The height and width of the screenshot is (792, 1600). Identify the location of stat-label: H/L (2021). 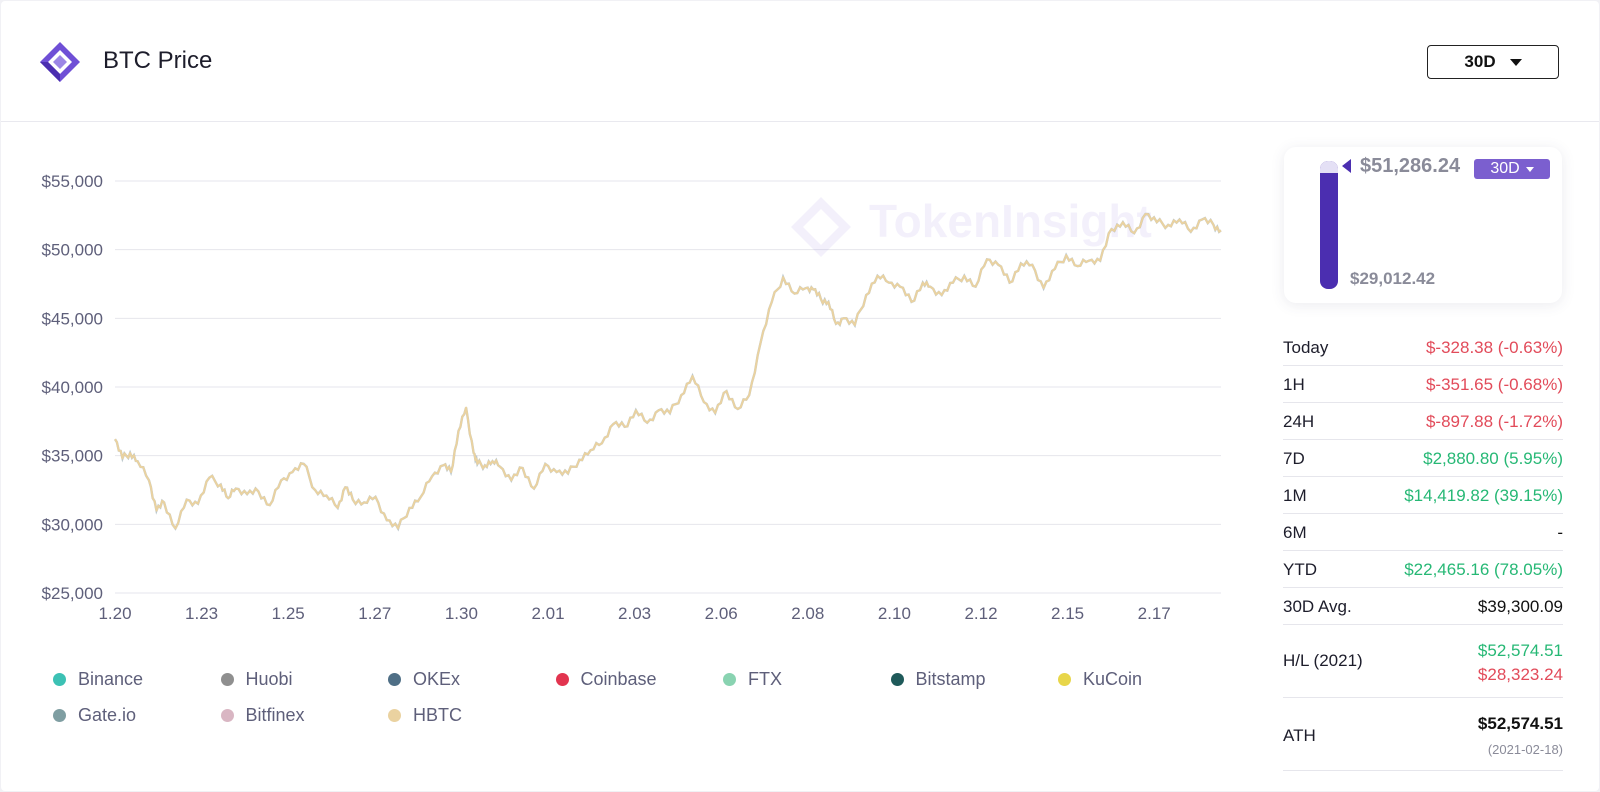
(1323, 660).